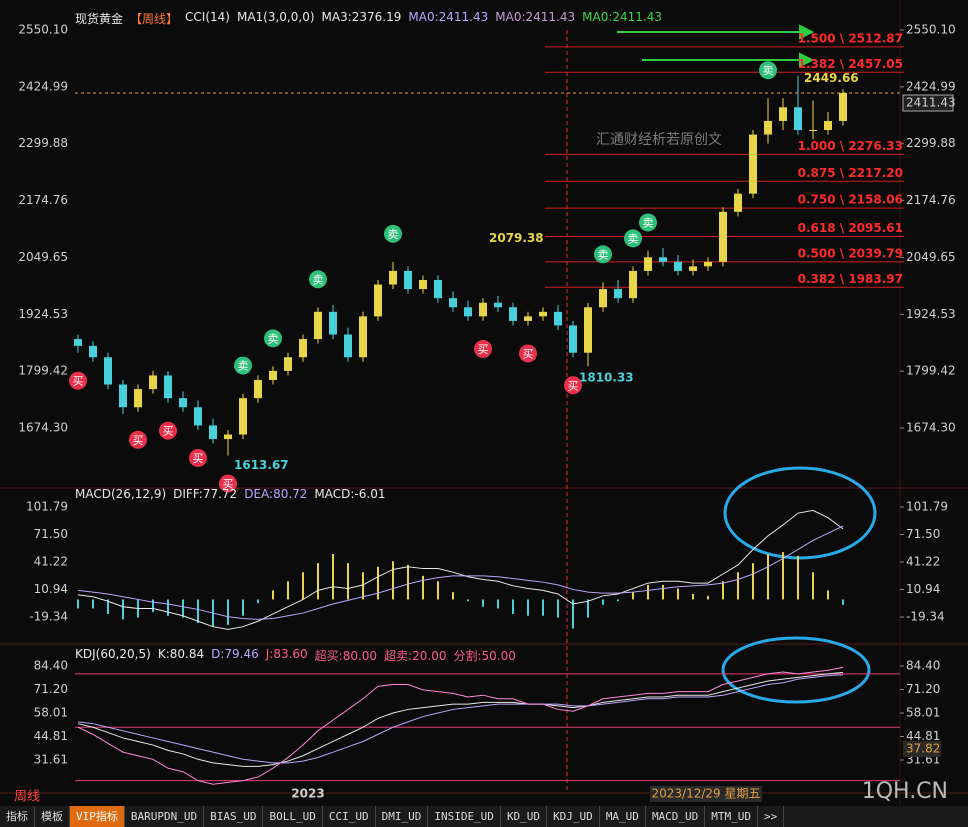  What do you see at coordinates (928, 103) in the screenshot?
I see `last-price-box` at bounding box center [928, 103].